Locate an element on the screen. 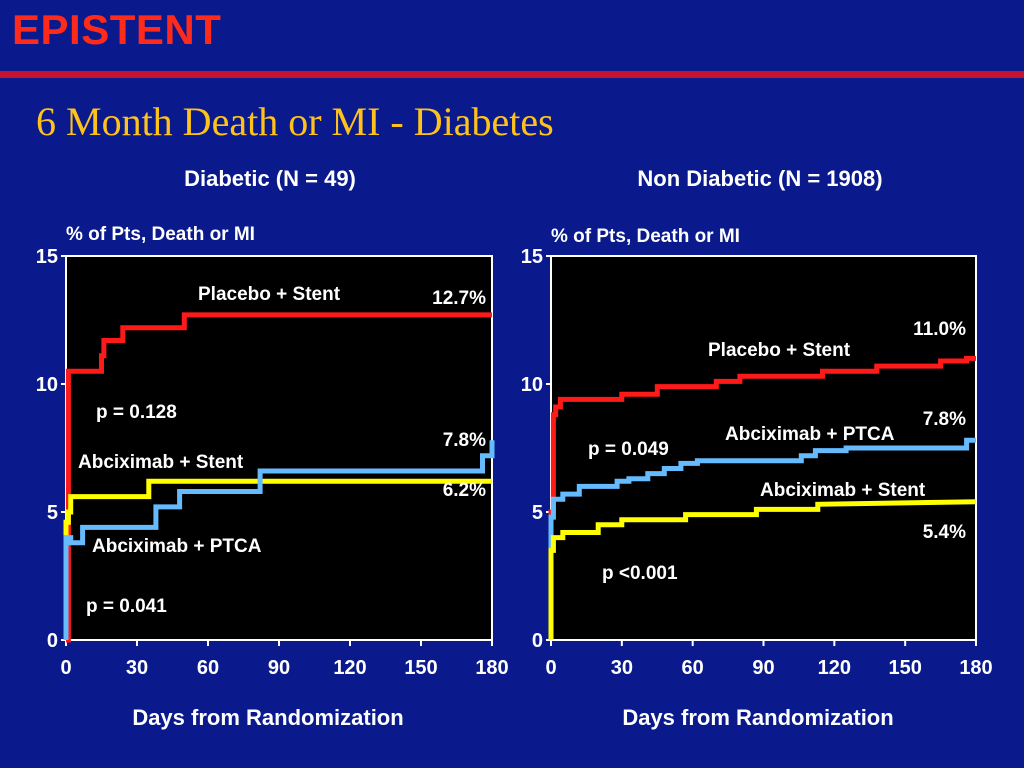 This screenshot has height=768, width=1024. p-value-annotation: p = 0.128 is located at coordinates (136, 412).